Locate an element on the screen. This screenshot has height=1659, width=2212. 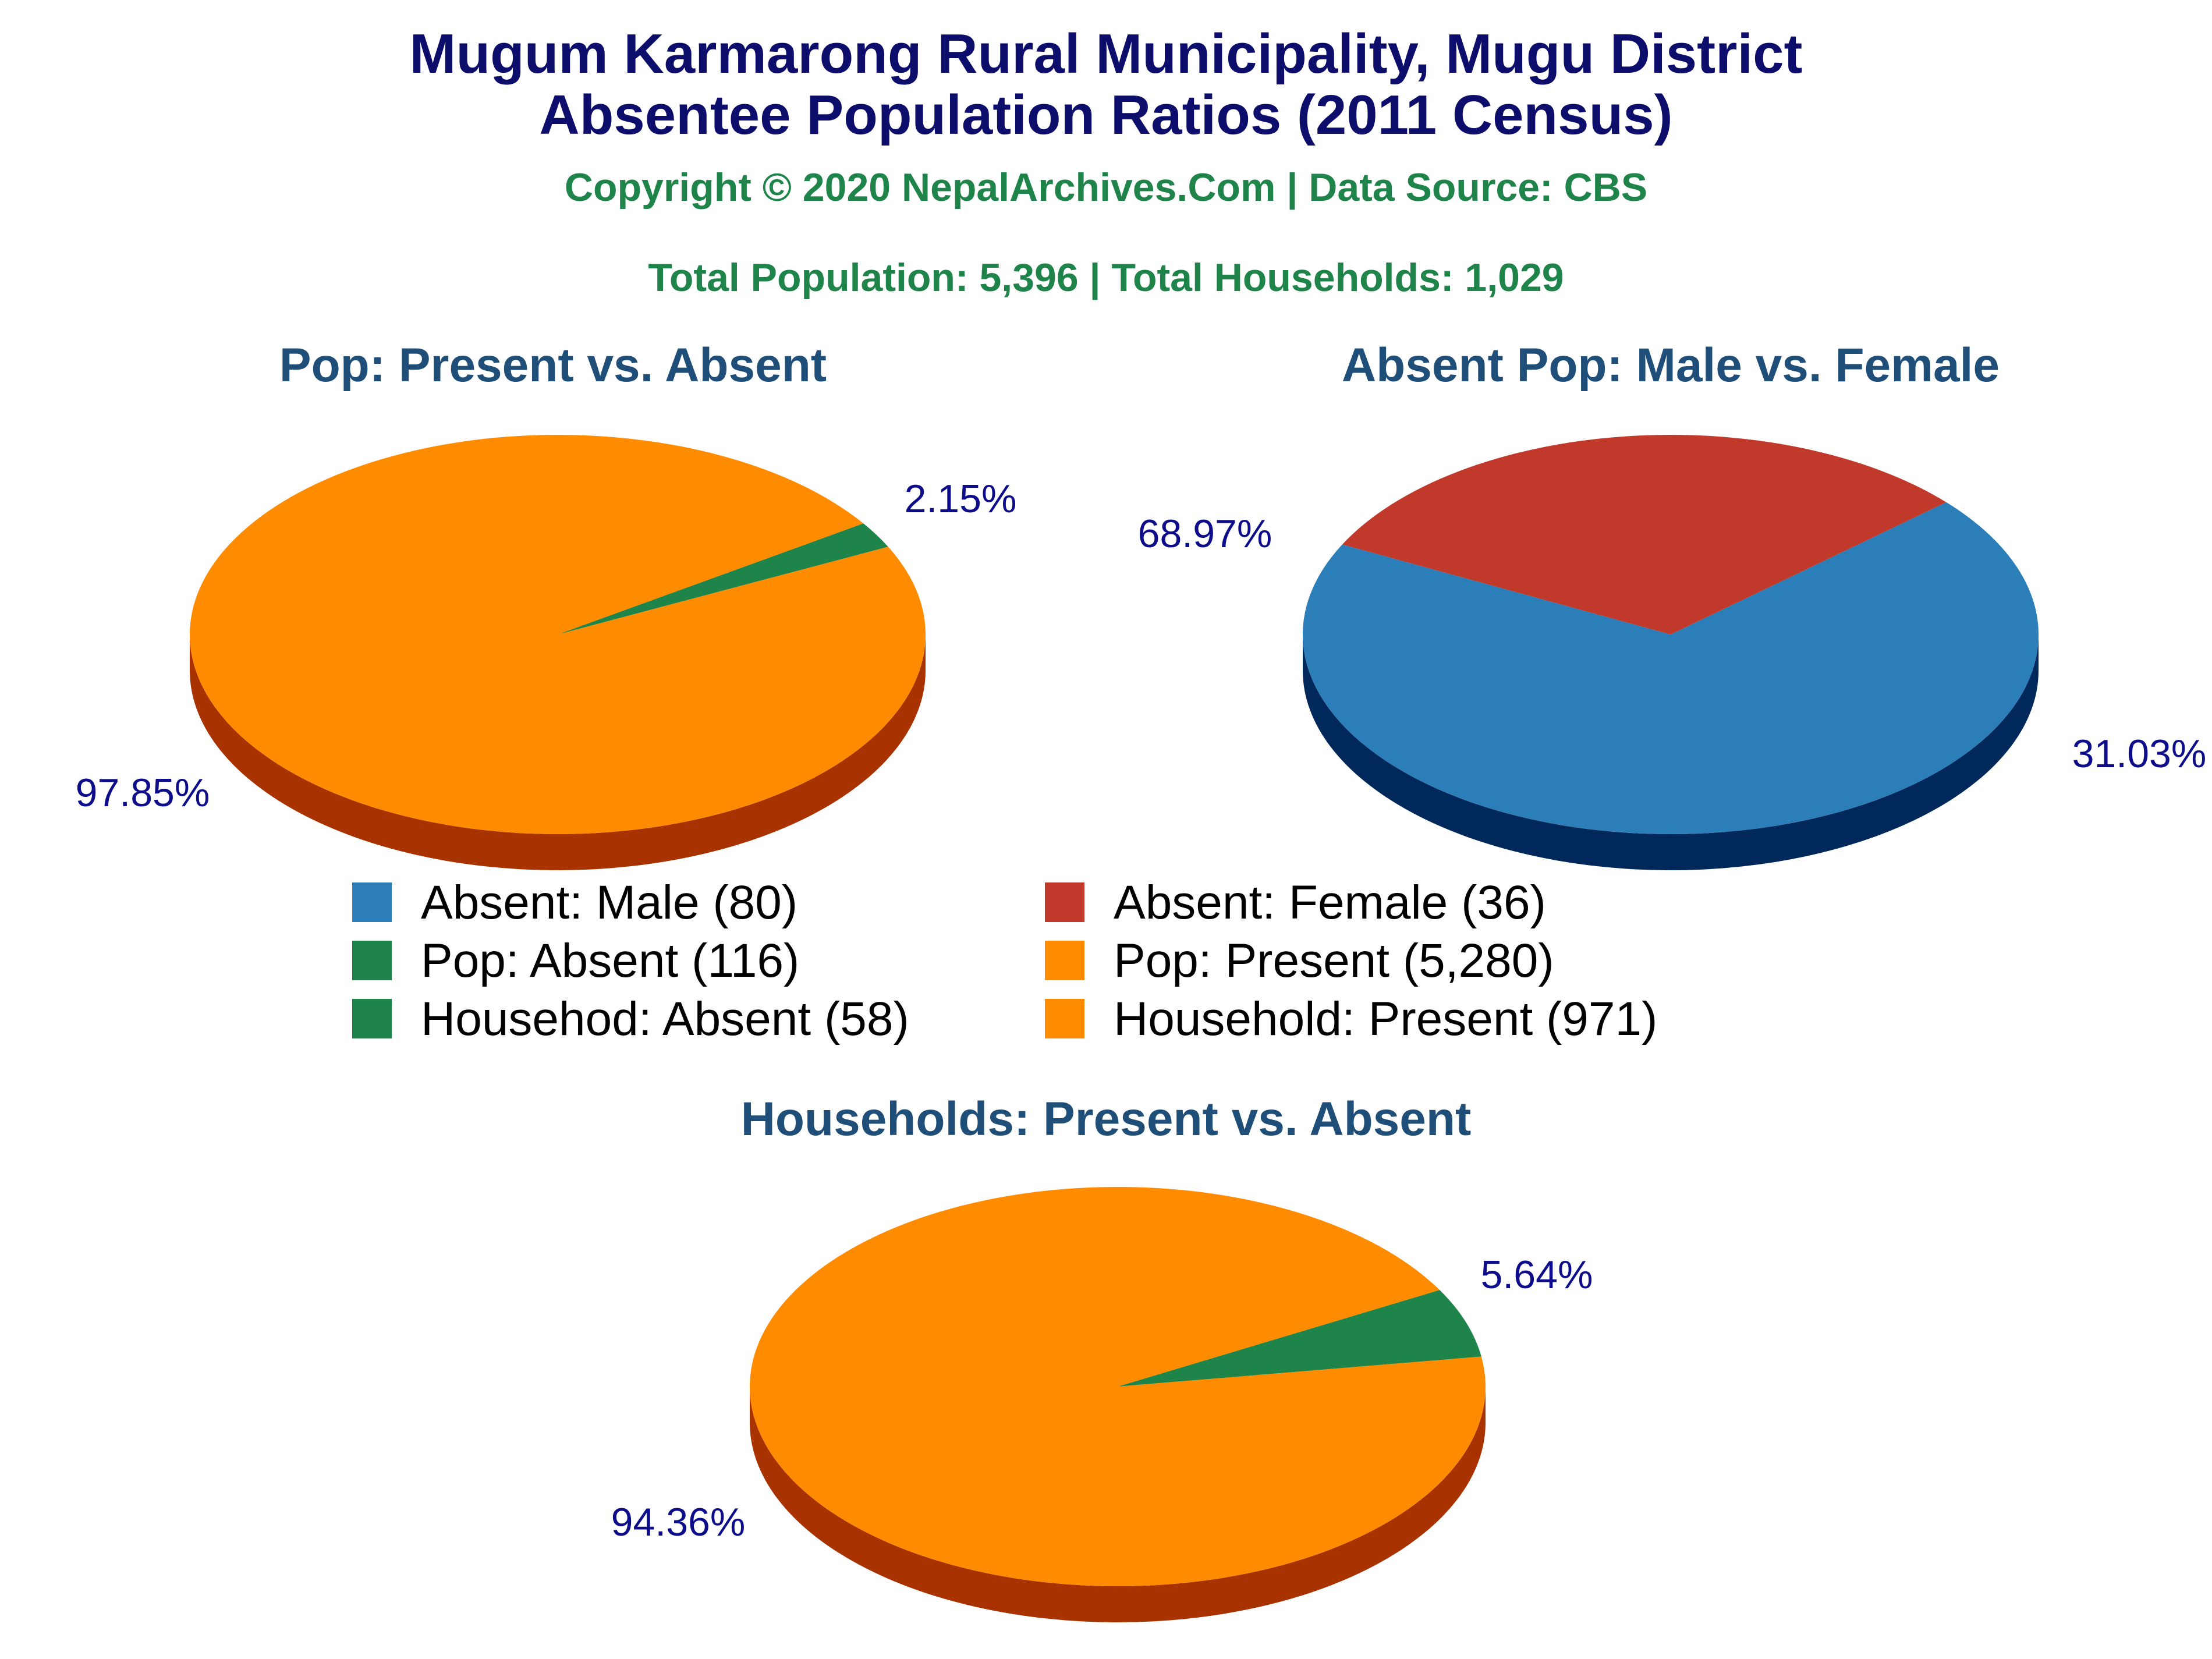
pie3-percent-label-1: 94.36% is located at coordinates (679, 1522).